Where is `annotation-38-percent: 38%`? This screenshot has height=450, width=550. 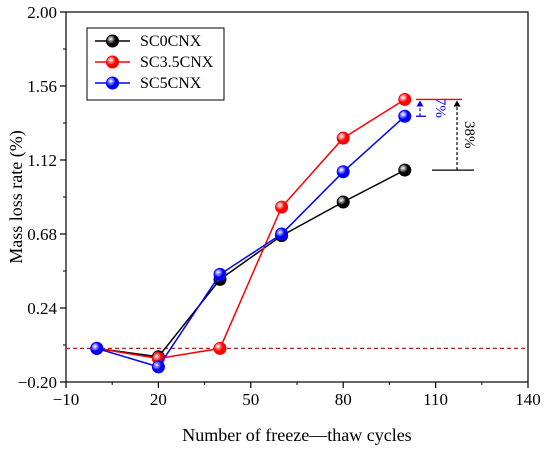
annotation-38-percent: 38% is located at coordinates (469, 135).